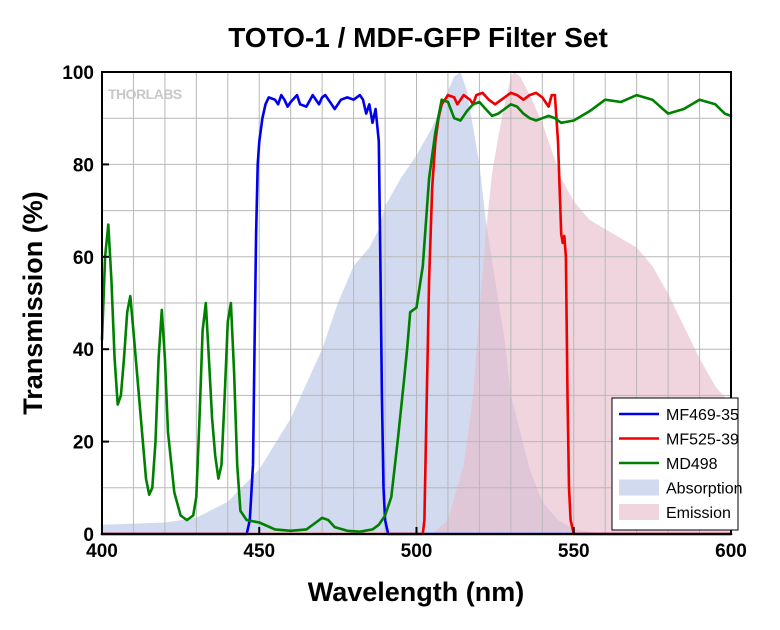 This screenshot has width=780, height=630. Describe the element at coordinates (704, 489) in the screenshot. I see `legend-label: Absorption` at that location.